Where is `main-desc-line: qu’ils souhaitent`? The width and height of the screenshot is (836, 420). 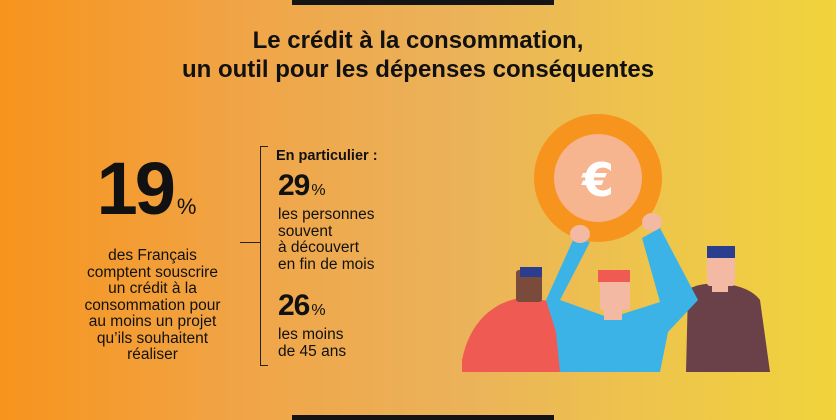
main-desc-line: qu’ils souhaitent is located at coordinates (152, 338).